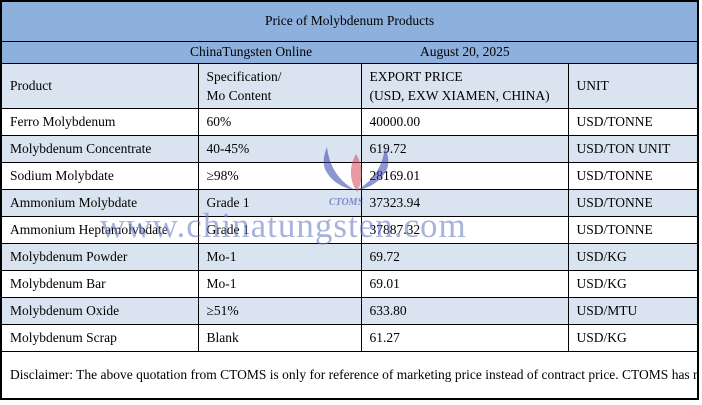  What do you see at coordinates (633, 148) in the screenshot?
I see `unit-cell: USD/TON UNIT` at bounding box center [633, 148].